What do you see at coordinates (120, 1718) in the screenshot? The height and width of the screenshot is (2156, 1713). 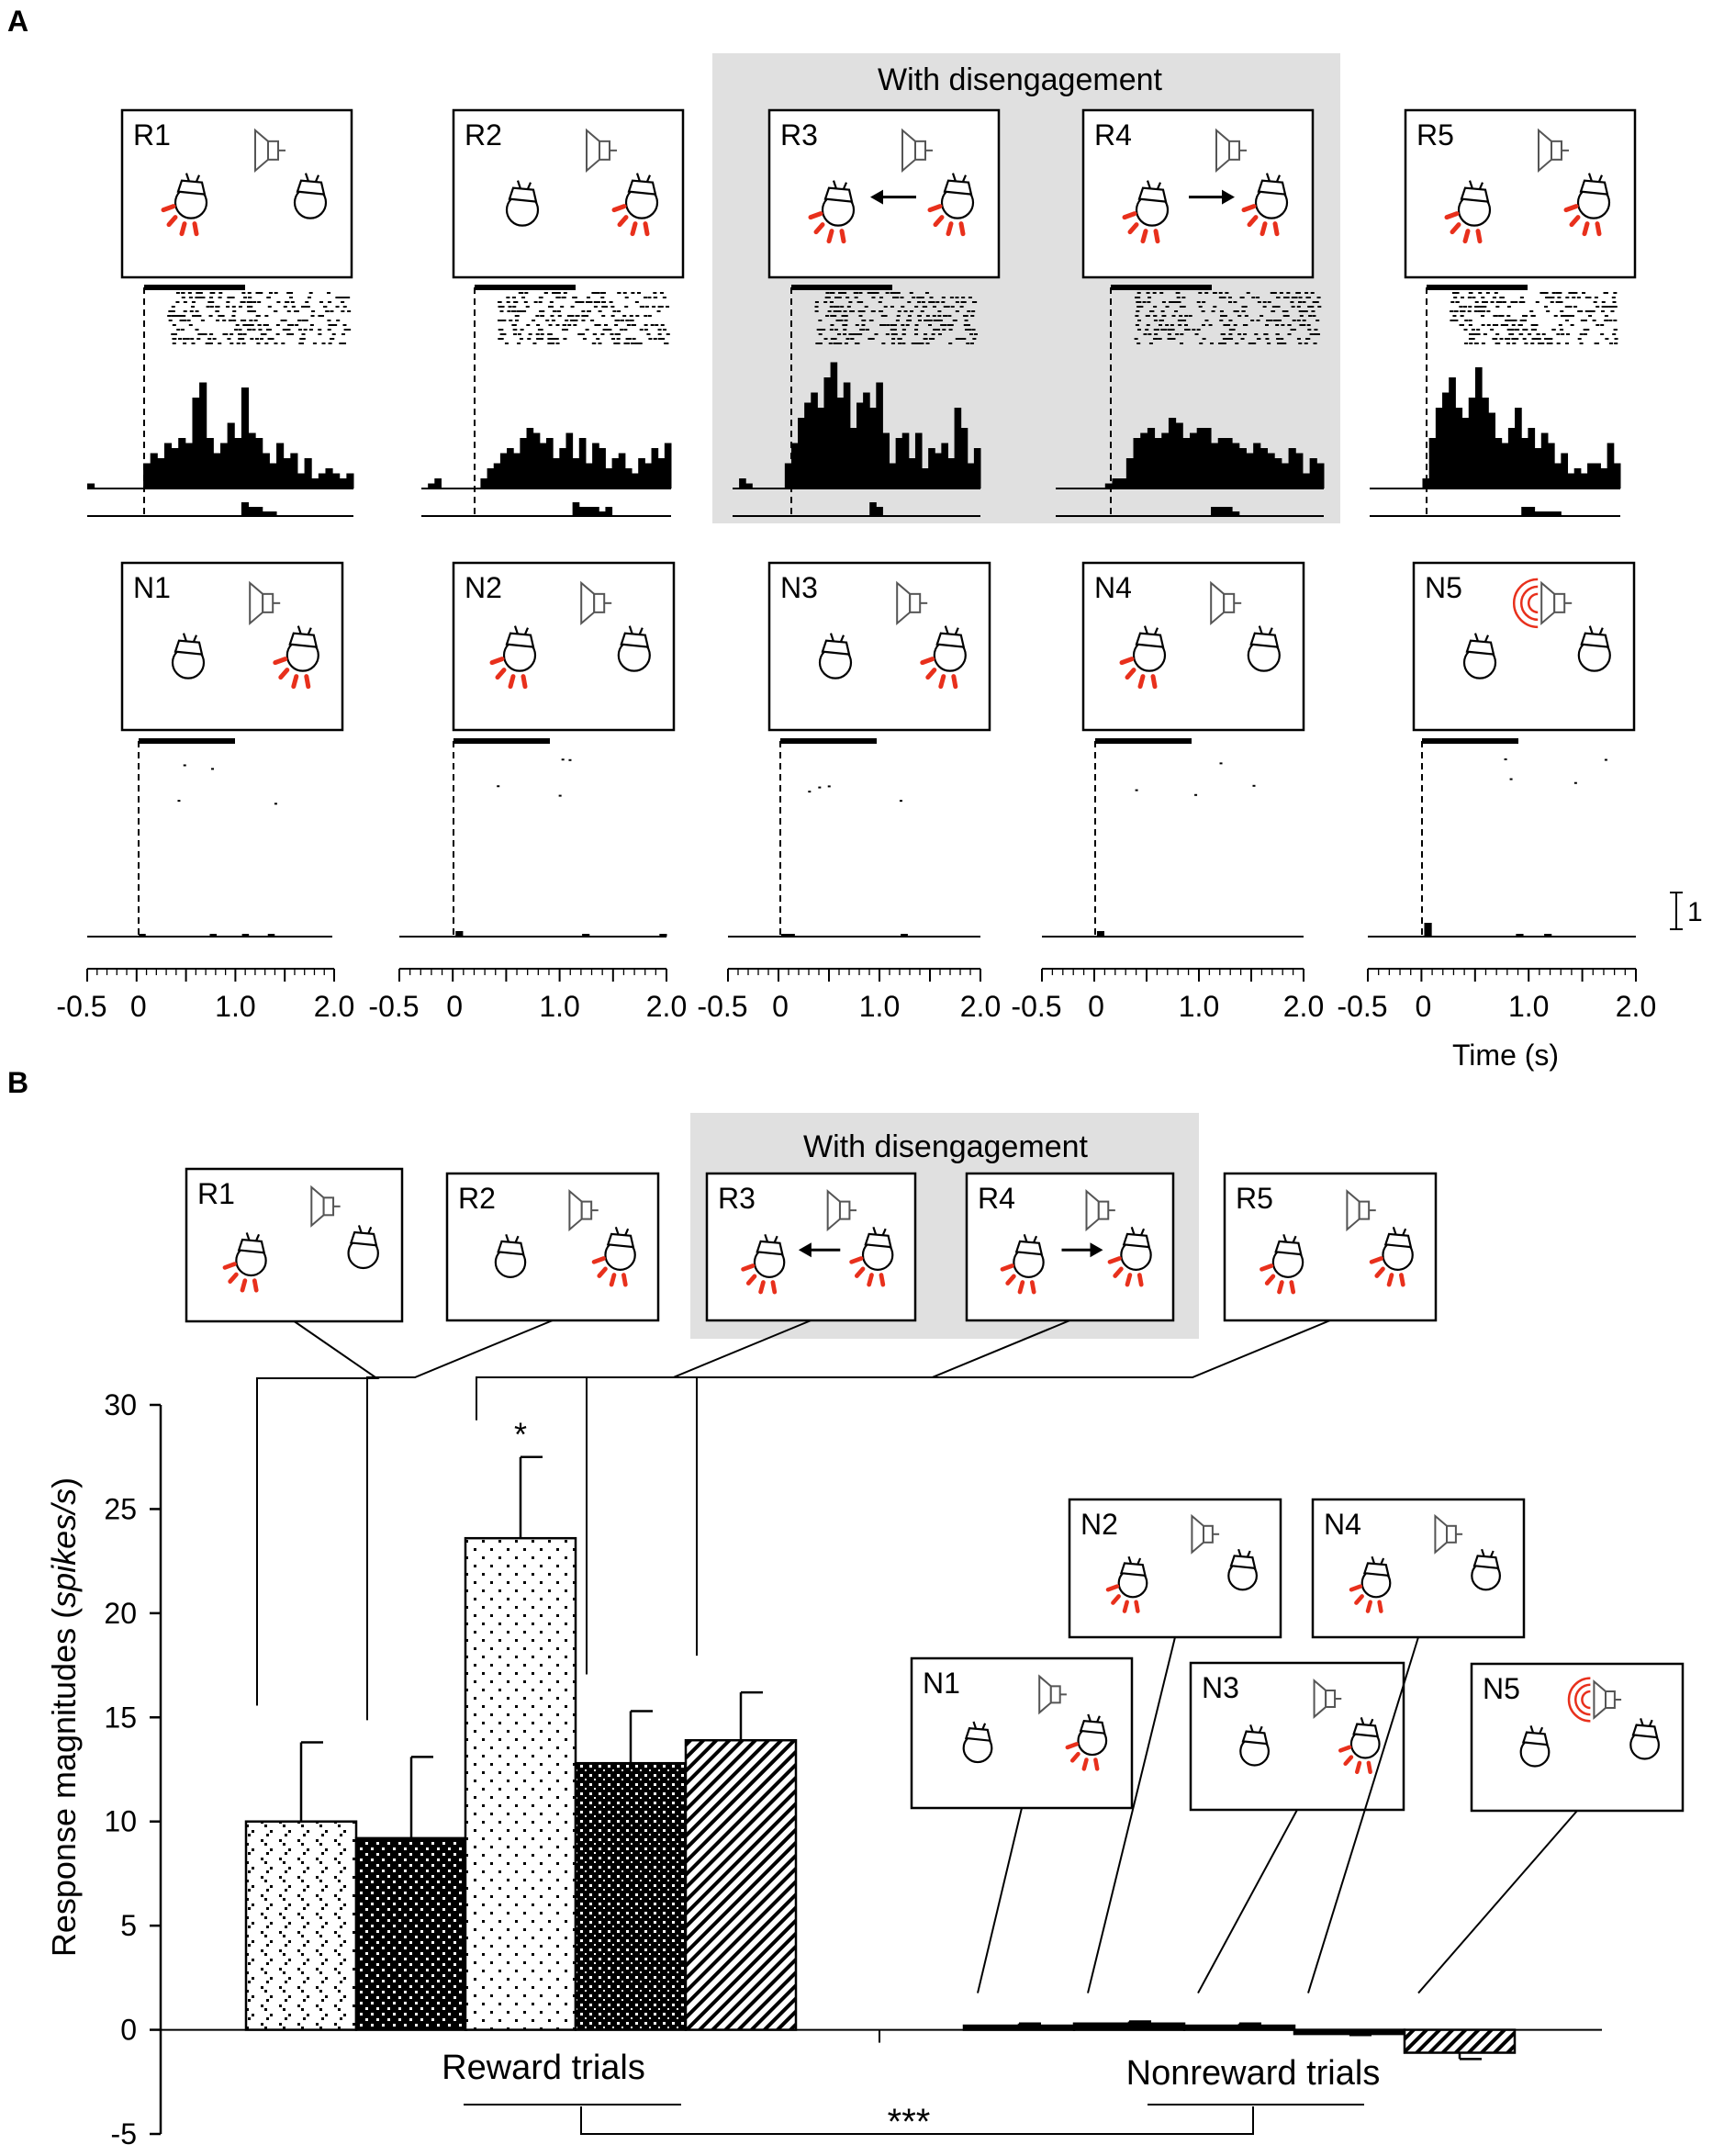 I see `y-tick-label: 15` at bounding box center [120, 1718].